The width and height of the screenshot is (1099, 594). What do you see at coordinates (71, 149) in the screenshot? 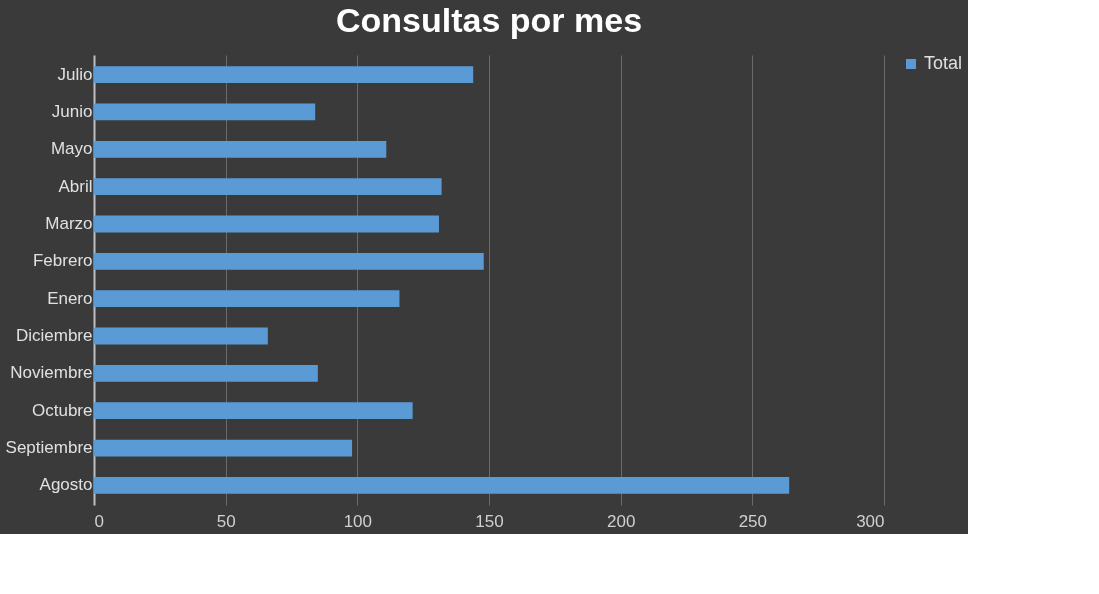
I see `y-tick-label: Mayo` at bounding box center [71, 149].